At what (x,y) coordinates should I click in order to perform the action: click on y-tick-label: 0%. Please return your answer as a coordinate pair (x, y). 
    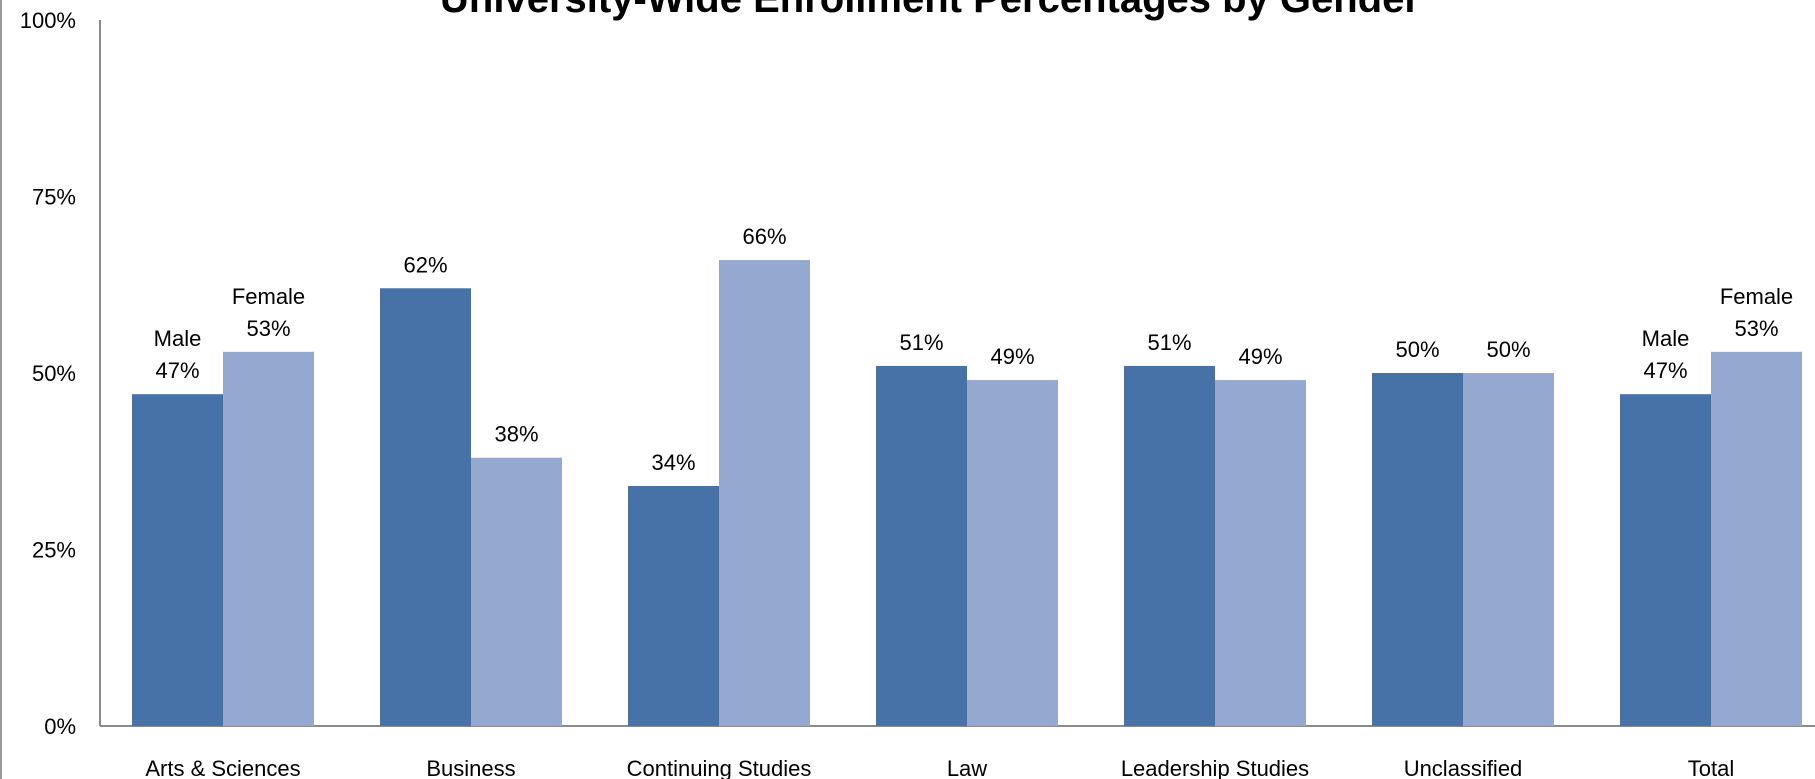
    Looking at the image, I should click on (60, 726).